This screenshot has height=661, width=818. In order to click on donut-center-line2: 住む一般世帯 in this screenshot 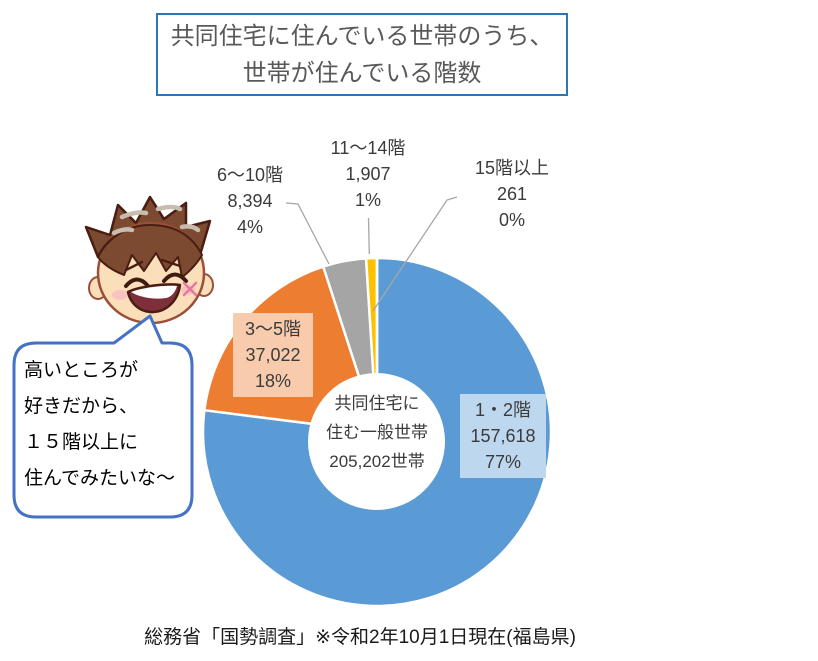, I will do `click(377, 432)`.